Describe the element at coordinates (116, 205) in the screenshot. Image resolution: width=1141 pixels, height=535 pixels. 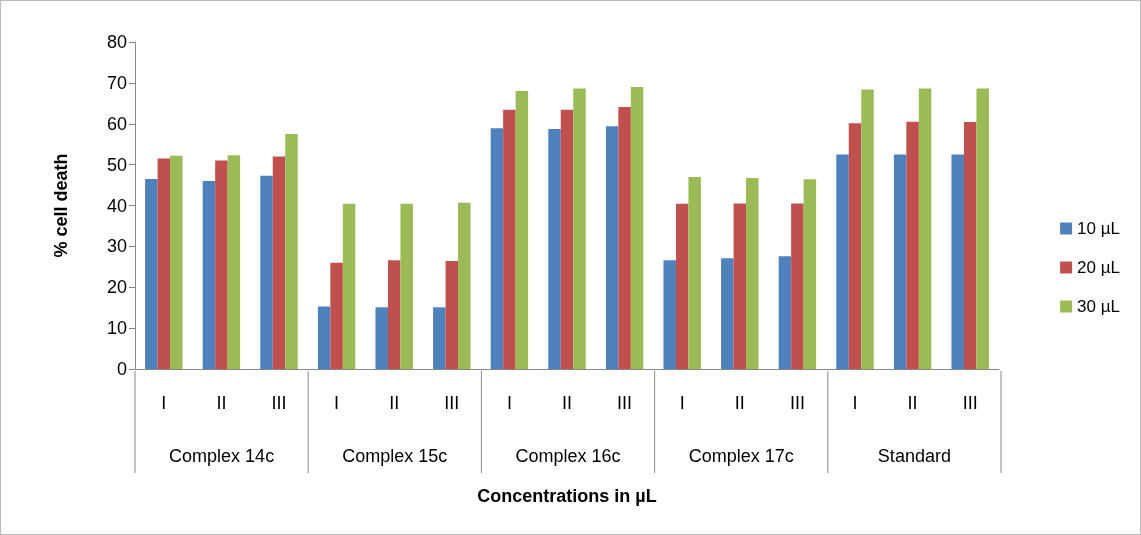
I see `y-tick-label: 40` at that location.